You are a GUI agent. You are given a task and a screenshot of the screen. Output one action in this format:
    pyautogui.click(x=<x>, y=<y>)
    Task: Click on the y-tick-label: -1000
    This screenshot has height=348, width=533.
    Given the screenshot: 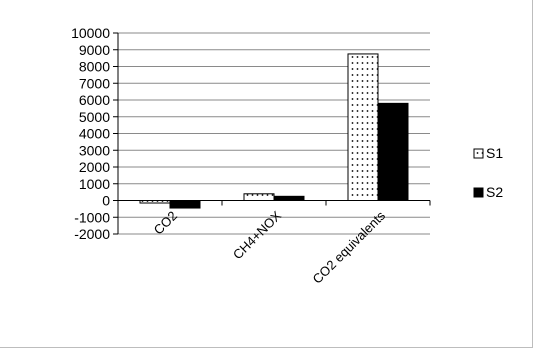 What is the action you would take?
    pyautogui.click(x=92, y=217)
    